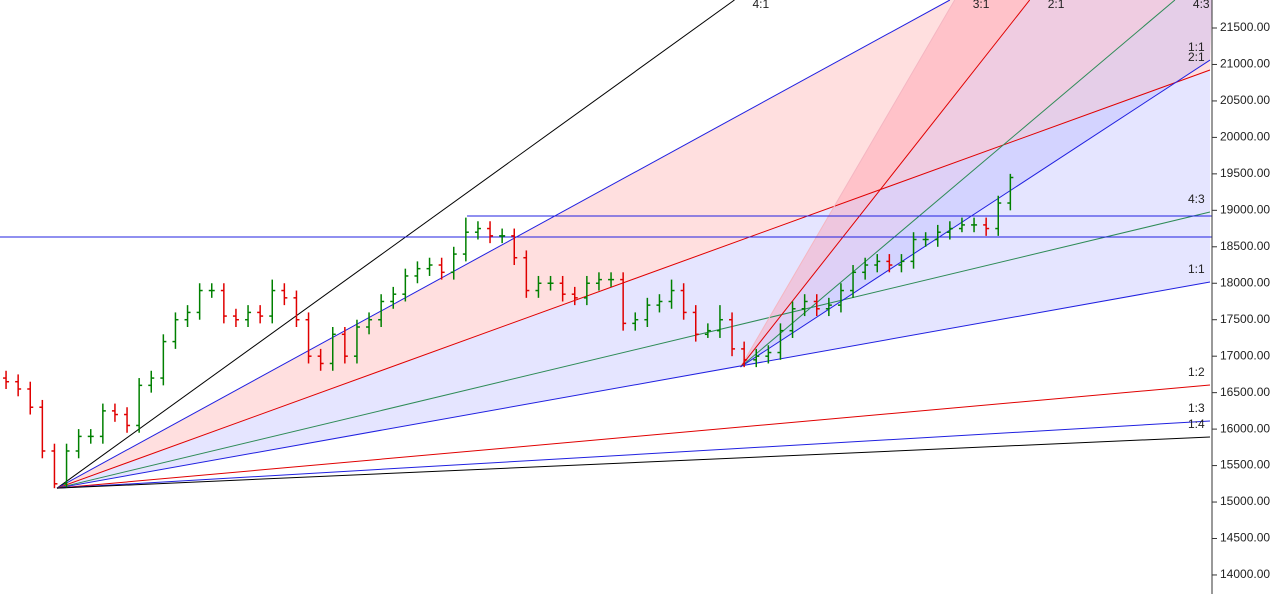 This screenshot has width=1282, height=594. Describe the element at coordinates (1245, 538) in the screenshot. I see `y-tick-label: 14500.00` at that location.